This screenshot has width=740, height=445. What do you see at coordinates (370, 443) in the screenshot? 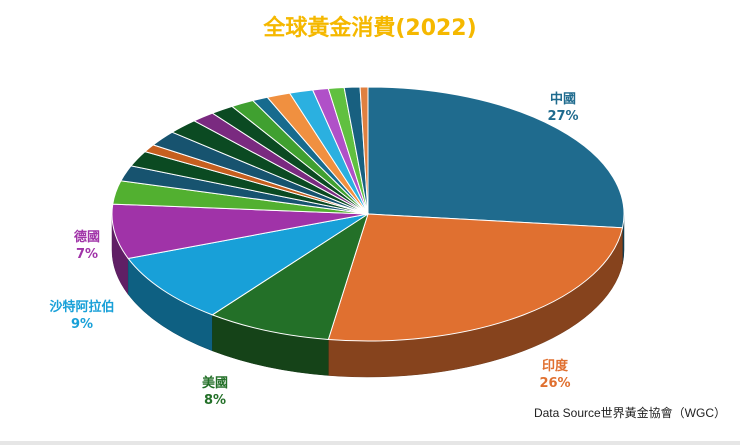
I see `bottom-divider` at bounding box center [370, 443].